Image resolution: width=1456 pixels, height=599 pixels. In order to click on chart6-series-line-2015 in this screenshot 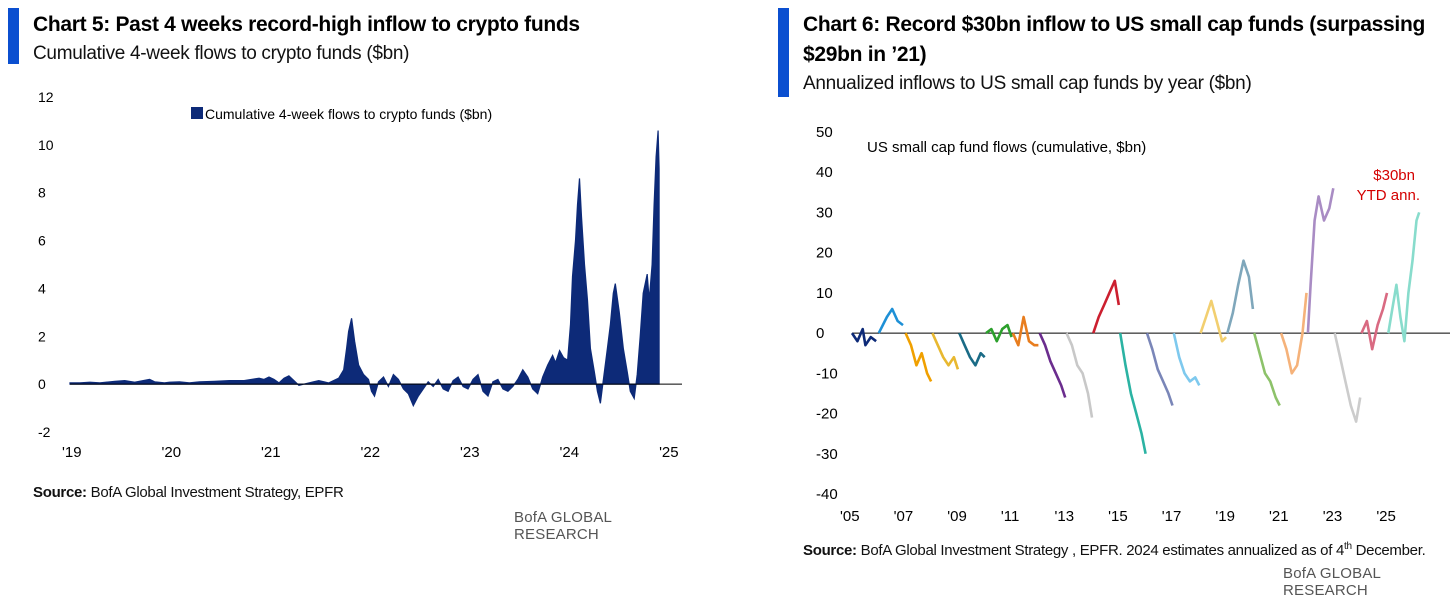, I will do `click(1132, 393)`.